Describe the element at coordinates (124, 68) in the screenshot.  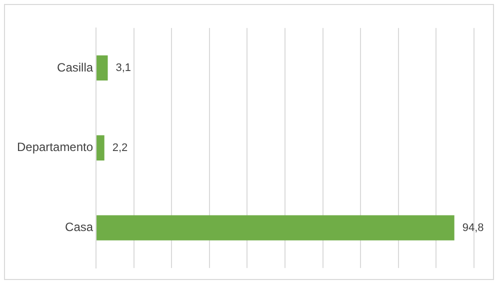
I see `data-label: 3,1` at that location.